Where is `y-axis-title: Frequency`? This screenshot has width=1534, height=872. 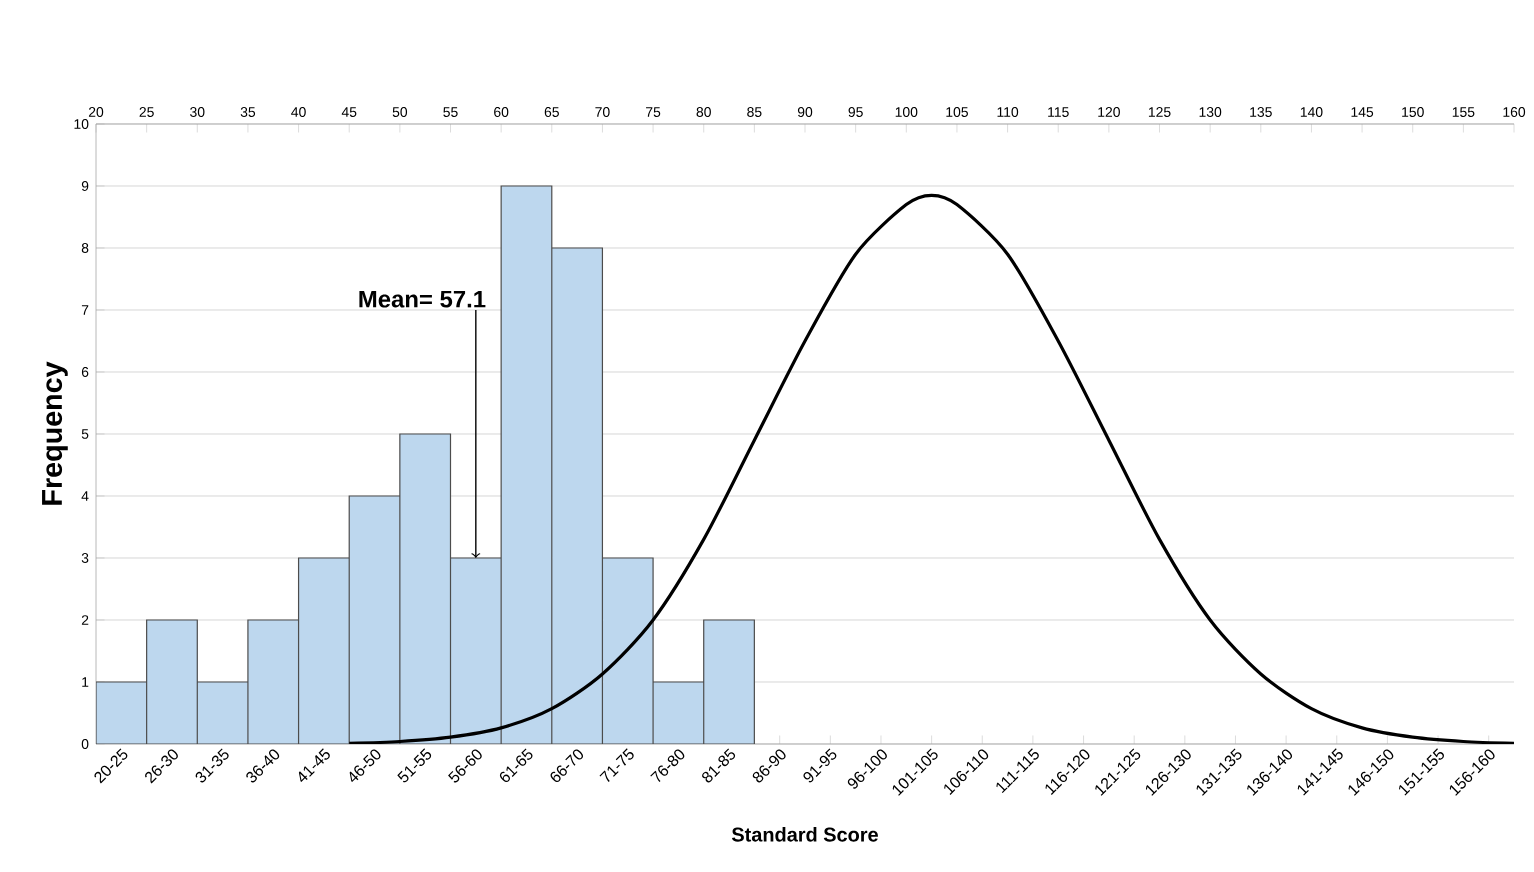
y-axis-title: Frequency is located at coordinates (55, 433).